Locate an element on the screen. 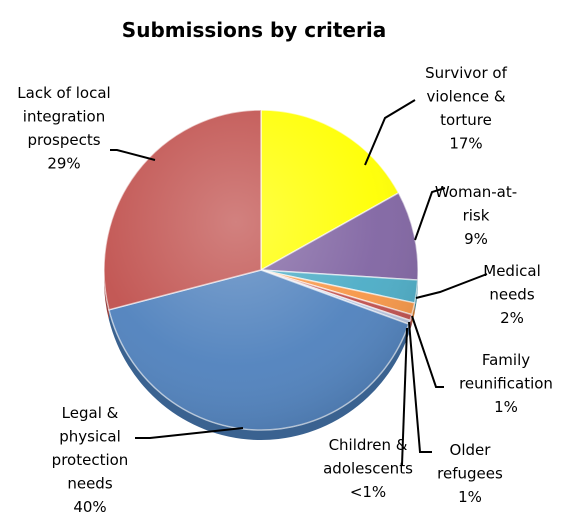 The height and width of the screenshot is (522, 563). label-family-reunification: Family reunification 1% is located at coordinates (506, 383).